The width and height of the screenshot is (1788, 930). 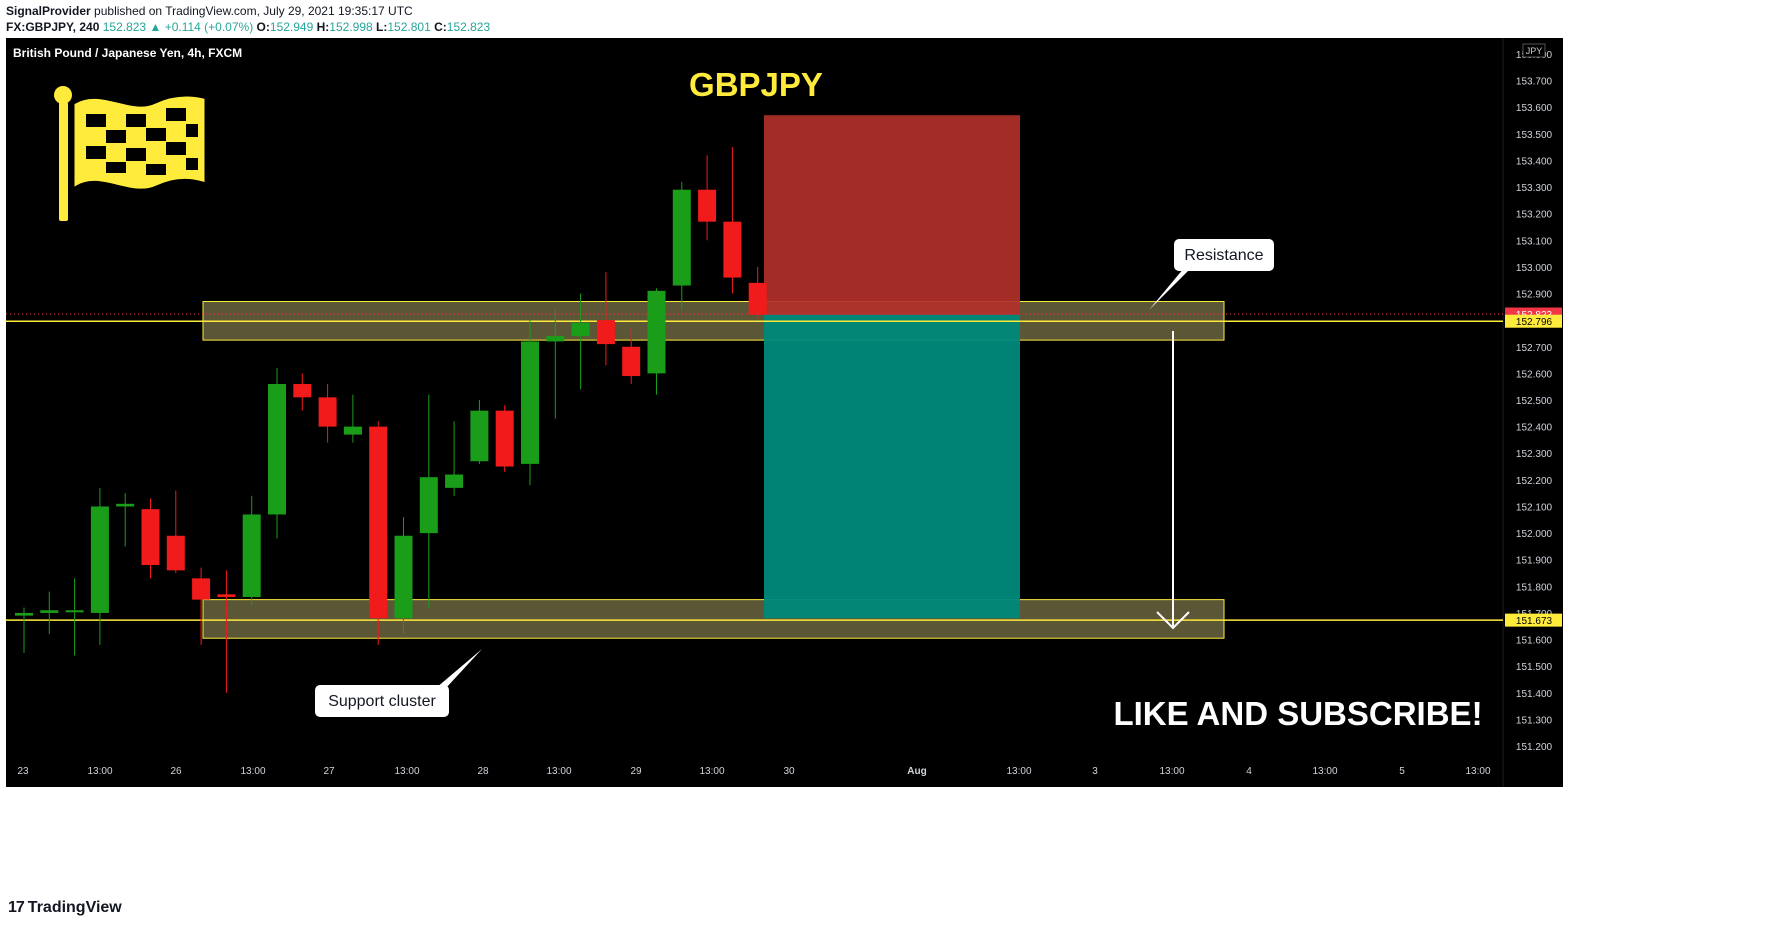 What do you see at coordinates (16, 907) in the screenshot?
I see `tradingview-logo-icon: 17` at bounding box center [16, 907].